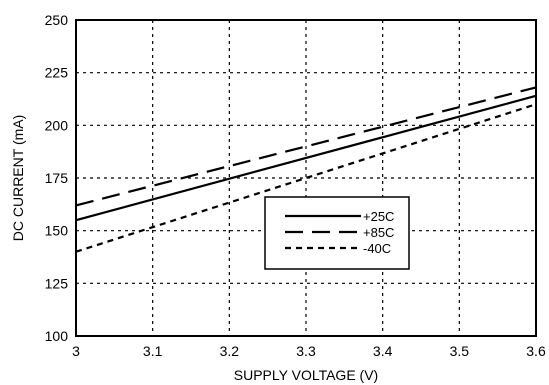 The image size is (549, 385). I want to click on y-tick-label: 100, so click(57, 336).